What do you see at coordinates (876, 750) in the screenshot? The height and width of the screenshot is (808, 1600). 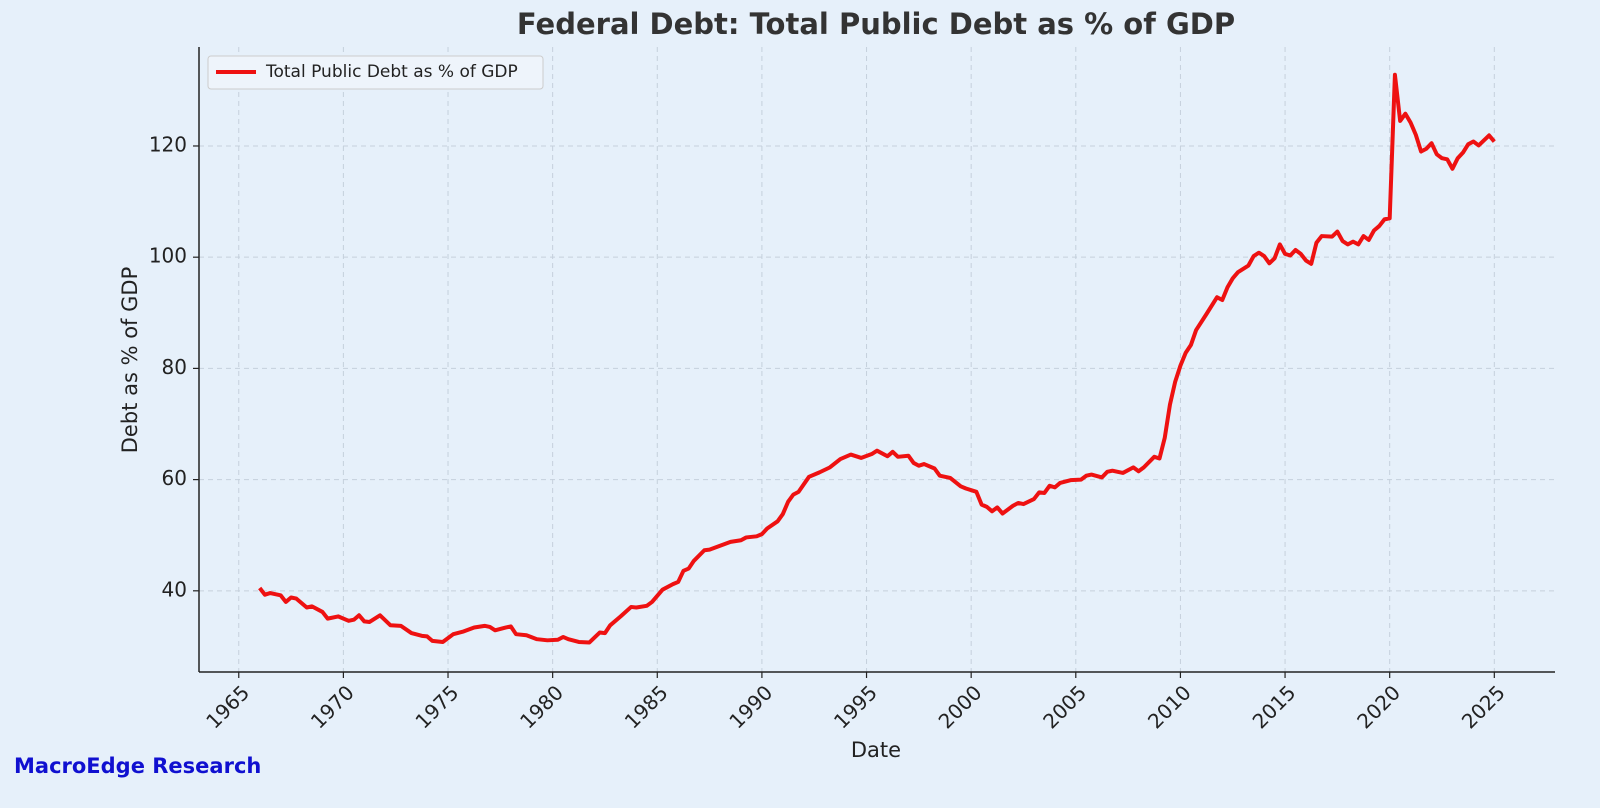 I see `x-axis-label: Date` at bounding box center [876, 750].